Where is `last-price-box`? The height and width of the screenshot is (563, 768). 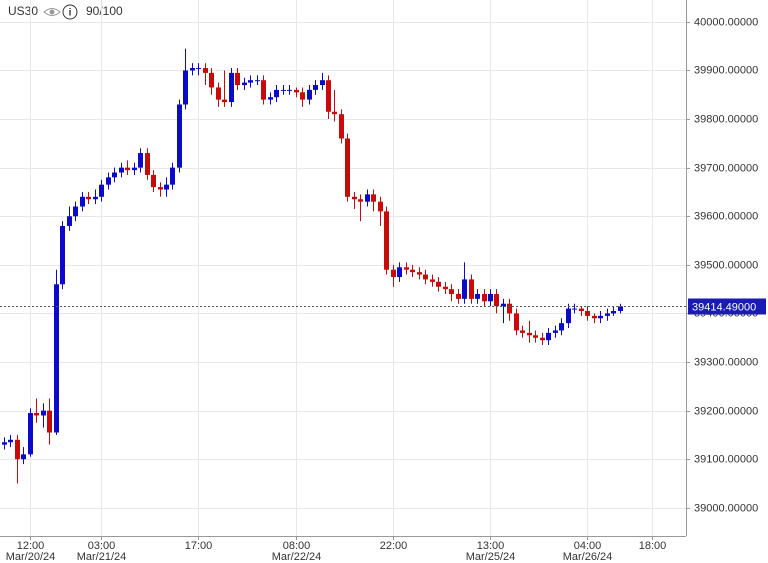 last-price-box is located at coordinates (727, 306).